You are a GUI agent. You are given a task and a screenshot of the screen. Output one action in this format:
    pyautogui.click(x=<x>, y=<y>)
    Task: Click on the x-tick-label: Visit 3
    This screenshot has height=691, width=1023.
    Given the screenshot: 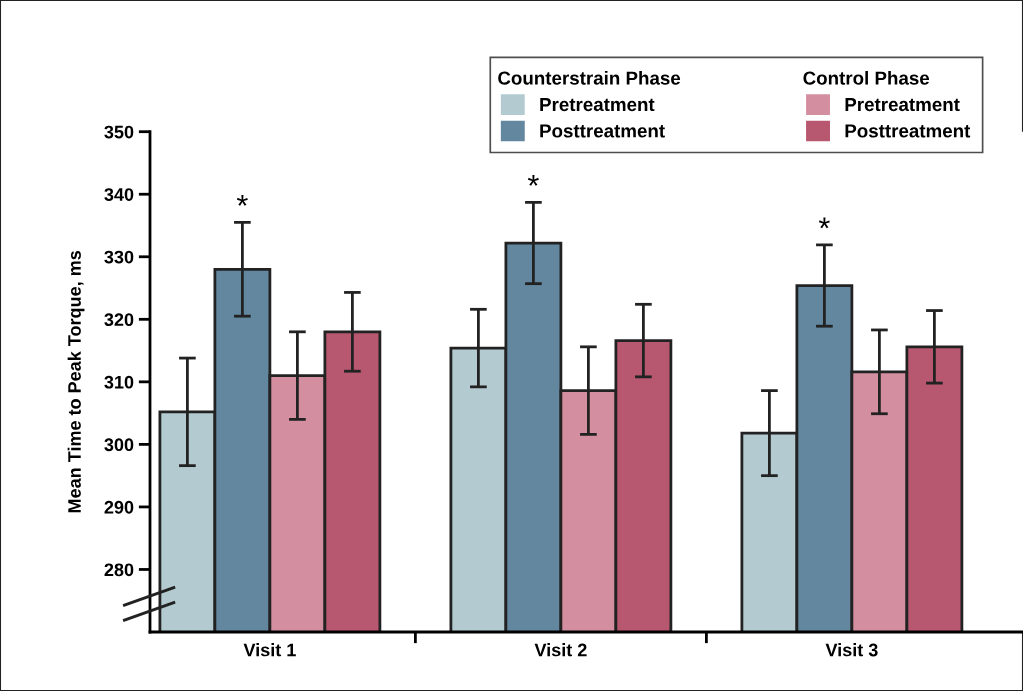 What is the action you would take?
    pyautogui.click(x=851, y=650)
    